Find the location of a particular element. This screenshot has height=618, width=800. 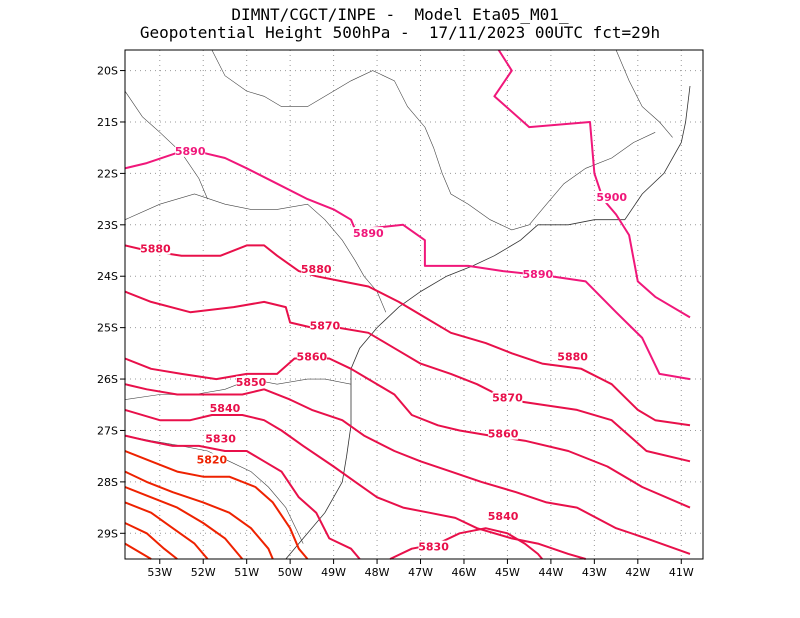

lon-tick-label: 53W is located at coordinates (159, 572).